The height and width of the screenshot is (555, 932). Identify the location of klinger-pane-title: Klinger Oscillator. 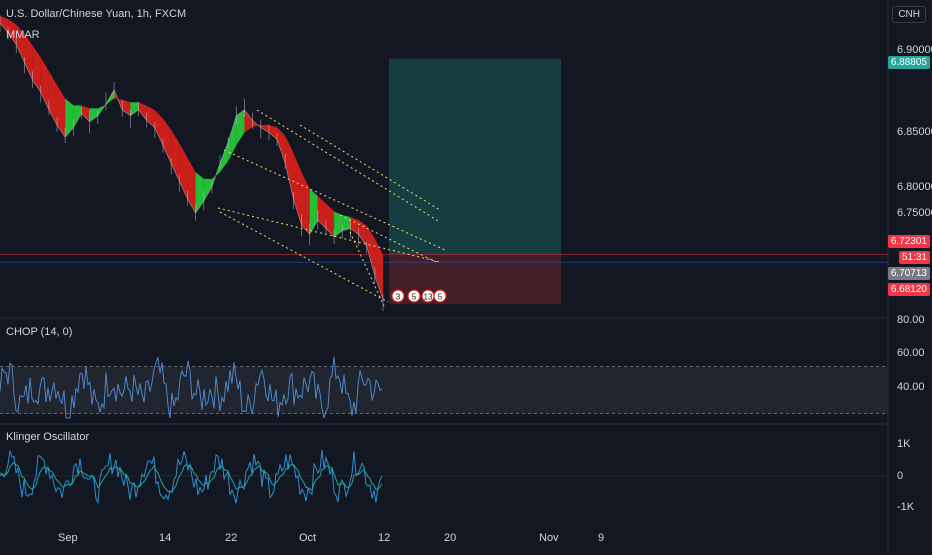
(48, 437).